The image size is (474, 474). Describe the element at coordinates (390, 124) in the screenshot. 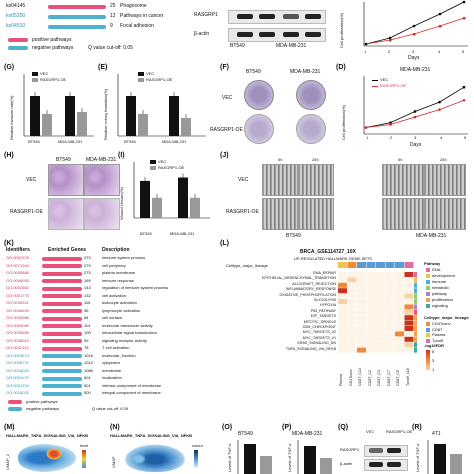

I see `point` at that location.